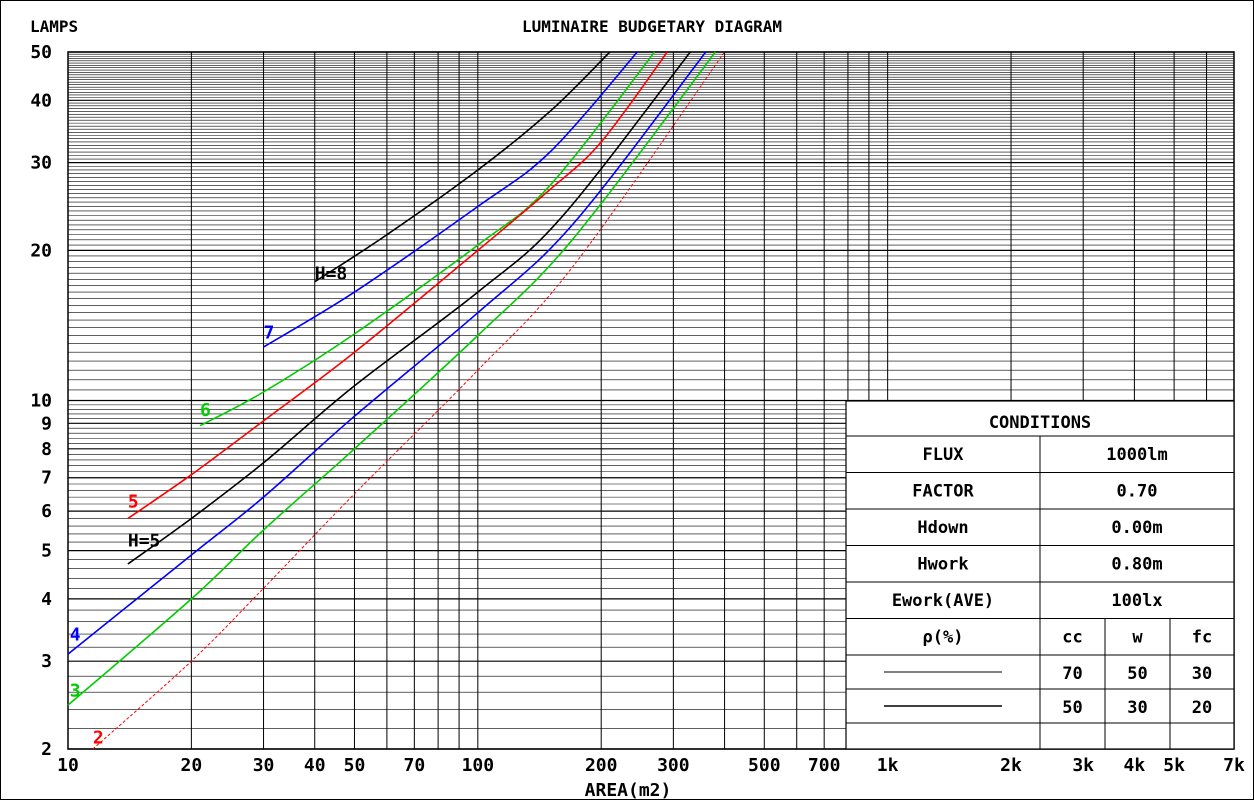 The height and width of the screenshot is (800, 1254). What do you see at coordinates (144, 540) in the screenshot?
I see `series-label: H=5` at bounding box center [144, 540].